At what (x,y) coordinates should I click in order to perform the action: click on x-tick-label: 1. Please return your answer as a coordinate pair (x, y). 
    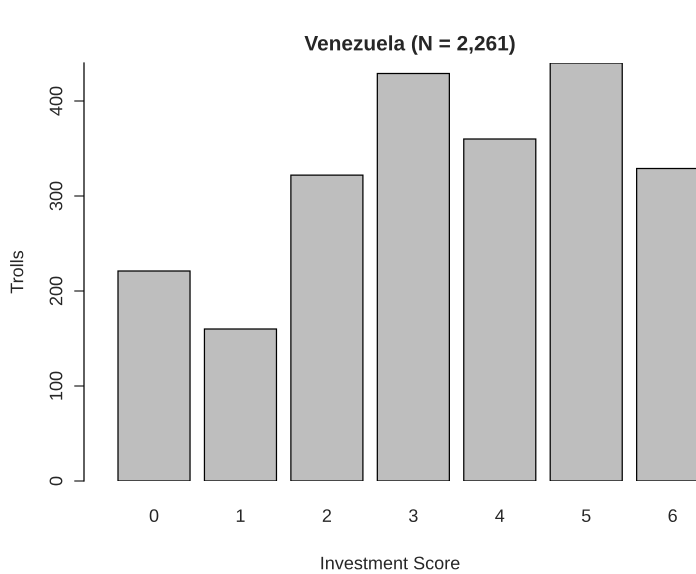
    Looking at the image, I should click on (240, 515).